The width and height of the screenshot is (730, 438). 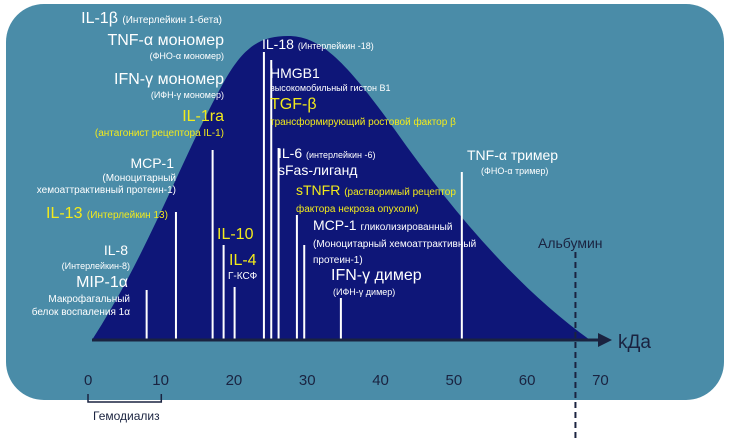 What do you see at coordinates (454, 380) in the screenshot?
I see `x-tick-label-50: 50` at bounding box center [454, 380].